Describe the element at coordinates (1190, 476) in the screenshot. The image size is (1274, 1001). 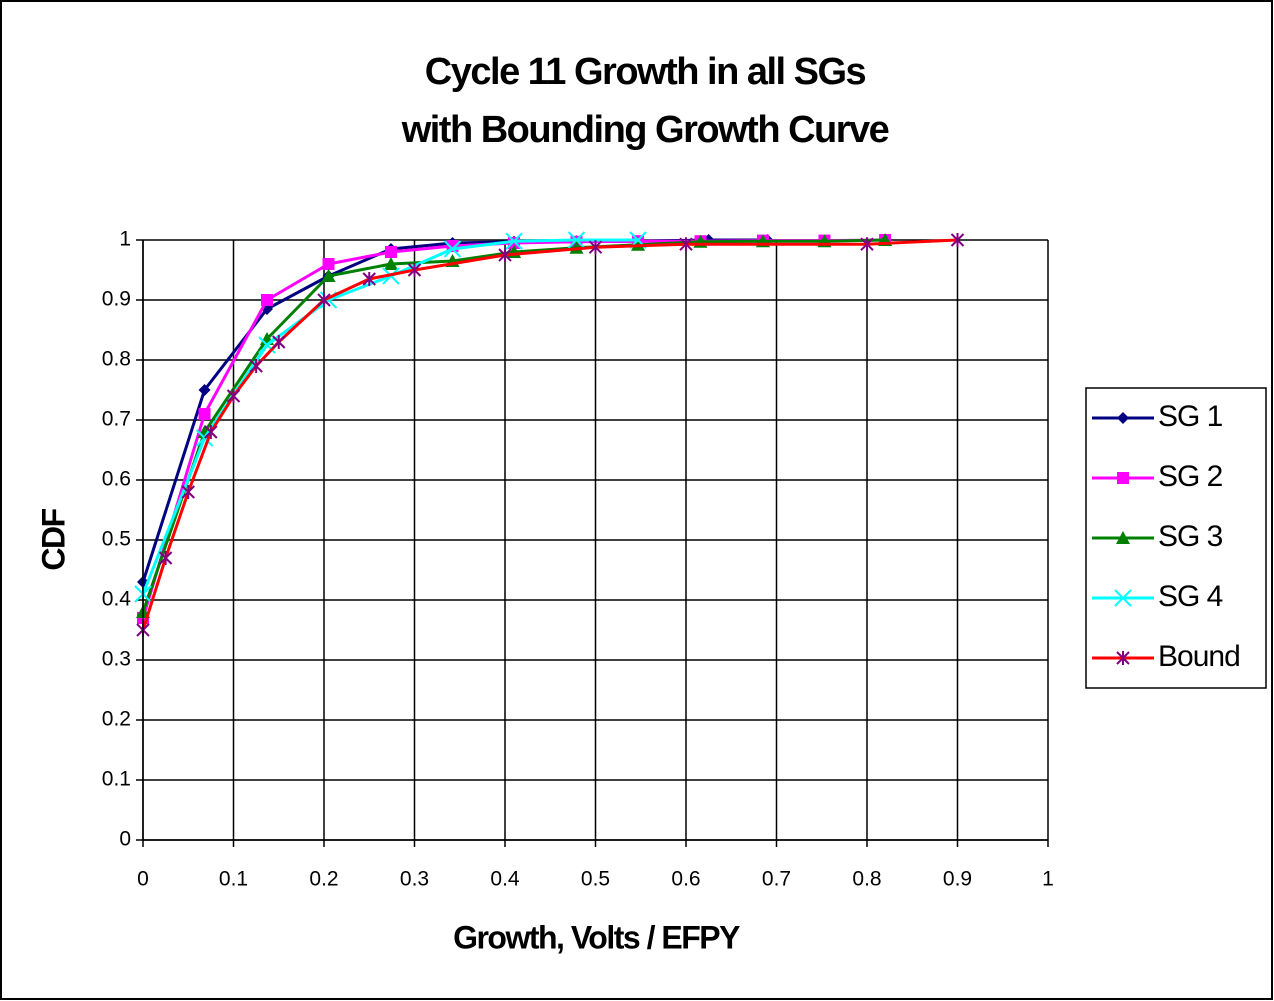
I see `legend-label: SG 2` at that location.